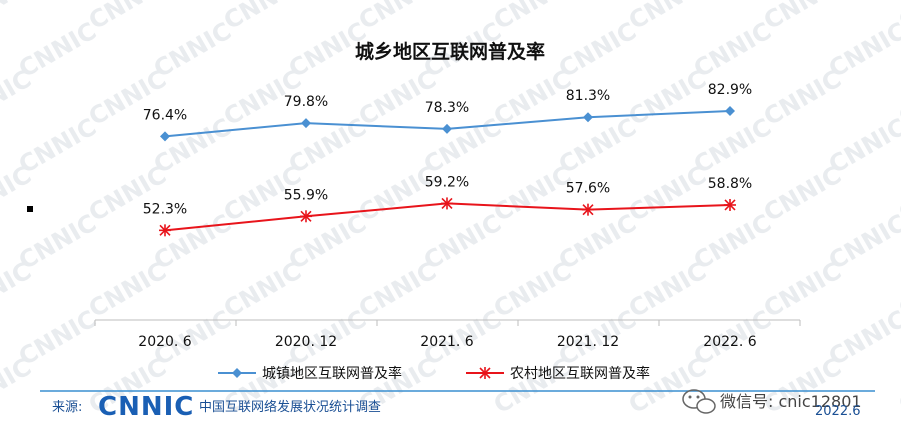 The image size is (901, 438). Describe the element at coordinates (67, 407) in the screenshot. I see `source-label: 来源:` at that location.